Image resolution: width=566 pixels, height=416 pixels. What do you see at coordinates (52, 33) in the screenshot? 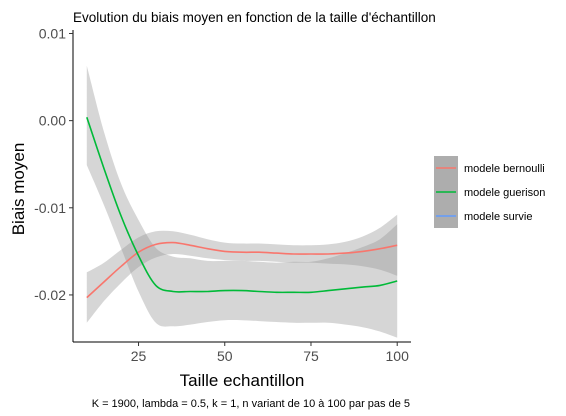
I see `y-tick-label: 0.01` at bounding box center [52, 33].